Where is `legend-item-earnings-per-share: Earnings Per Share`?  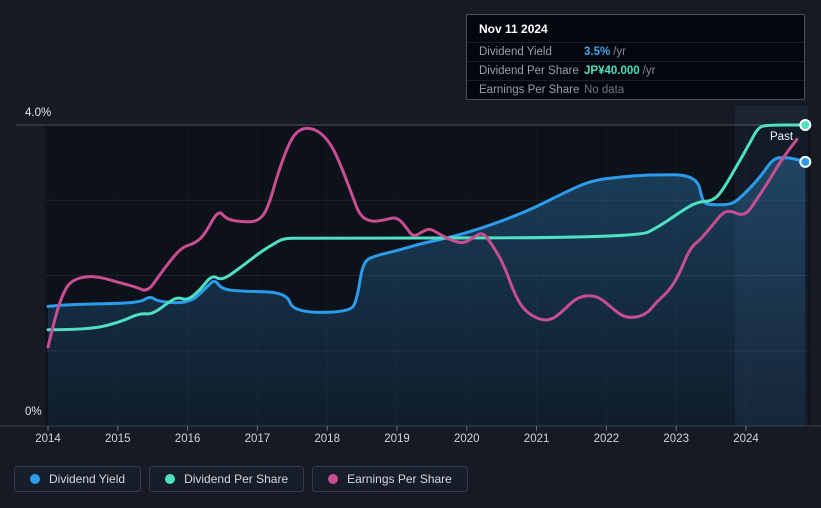
legend-item-earnings-per-share: Earnings Per Share is located at coordinates (390, 479).